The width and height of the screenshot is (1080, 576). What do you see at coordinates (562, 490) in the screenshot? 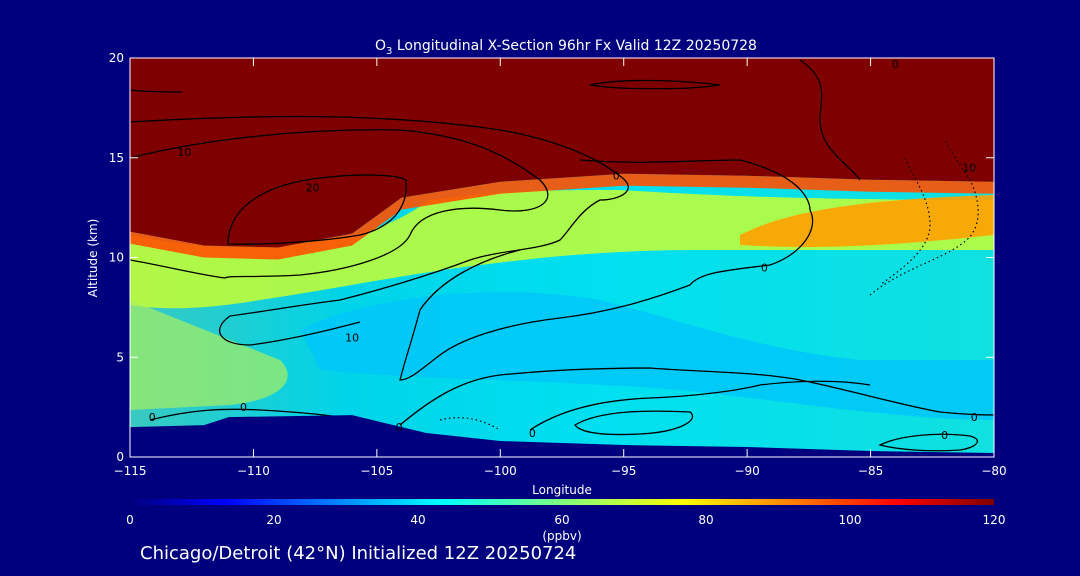
I see `x-axis-label: Longitude` at bounding box center [562, 490].